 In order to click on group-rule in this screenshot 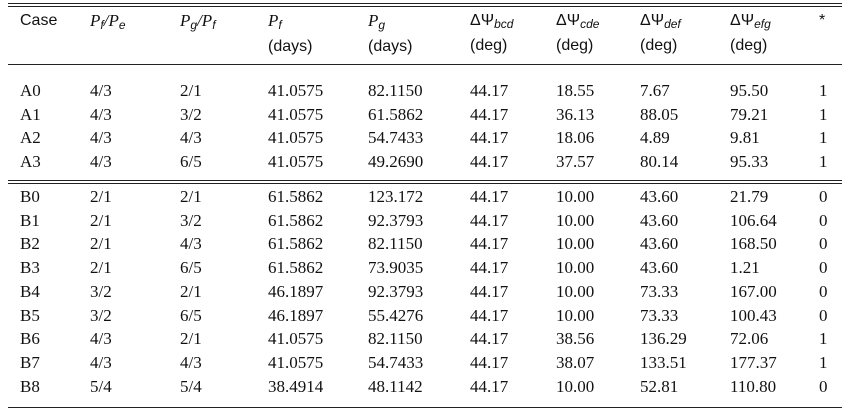, I will do `click(425, 183)`.